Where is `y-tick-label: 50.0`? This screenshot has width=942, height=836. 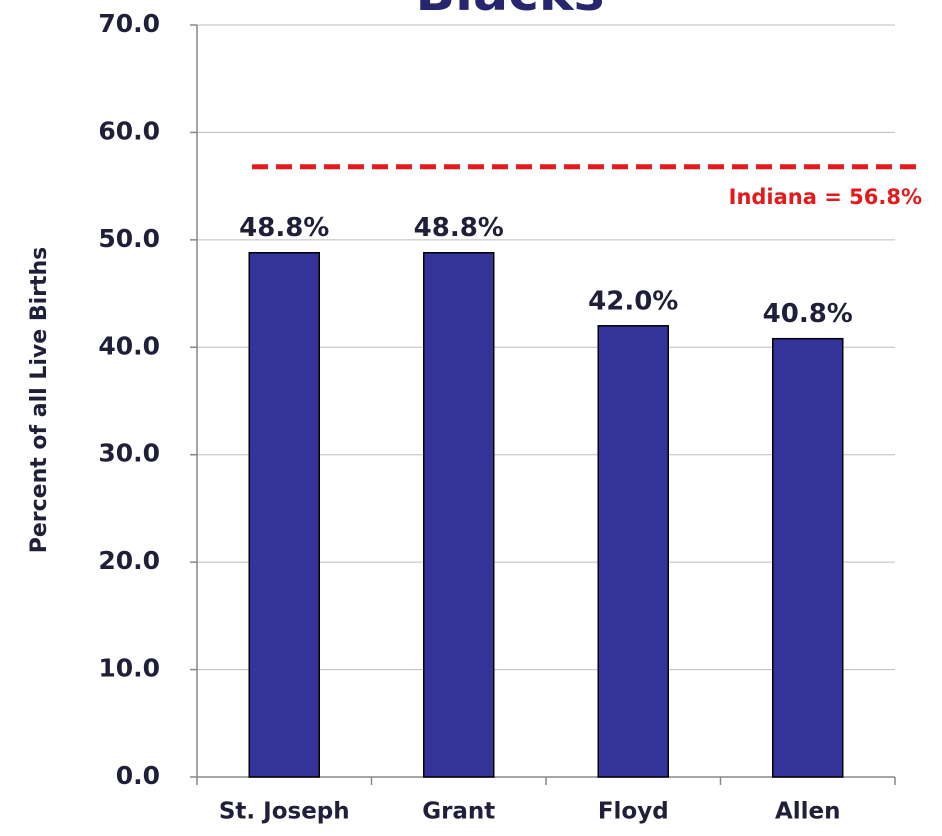 y-tick-label: 50.0 is located at coordinates (129, 238).